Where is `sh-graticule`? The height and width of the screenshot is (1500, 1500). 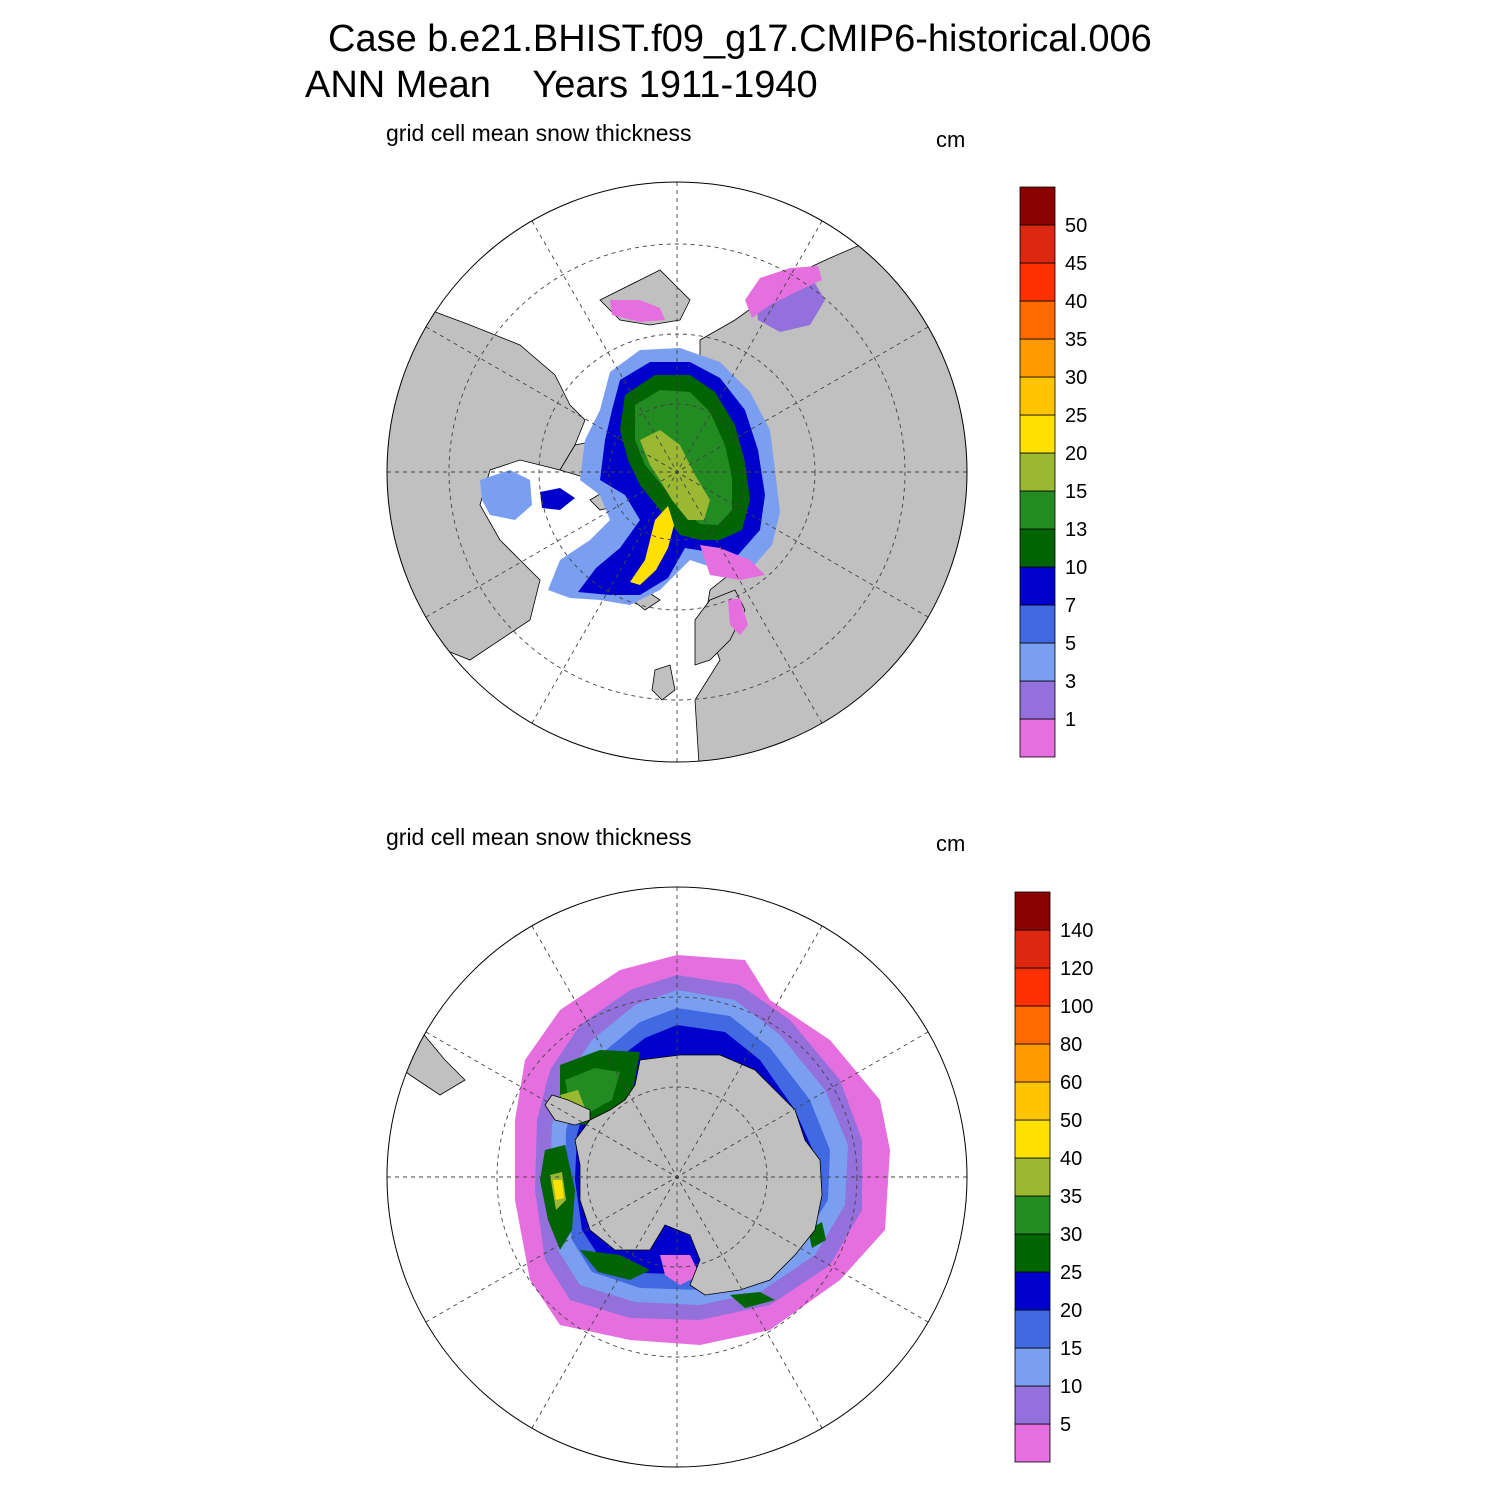
sh-graticule is located at coordinates (677, 1177).